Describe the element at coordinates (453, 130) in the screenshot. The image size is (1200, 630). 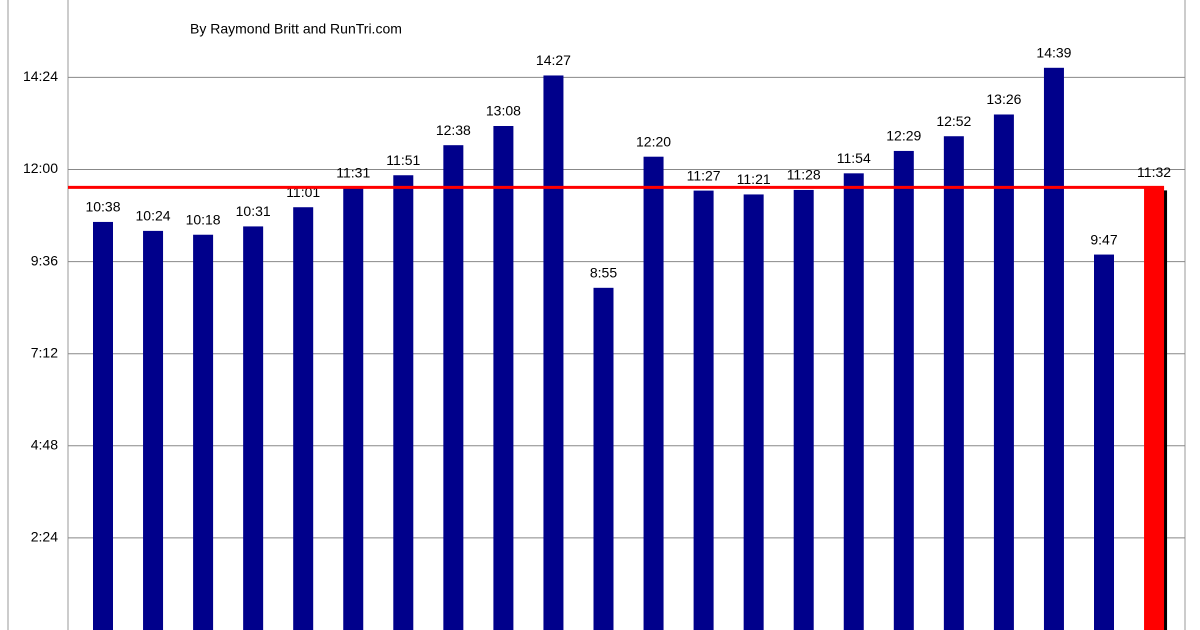
I see `data-label: 12:38` at that location.